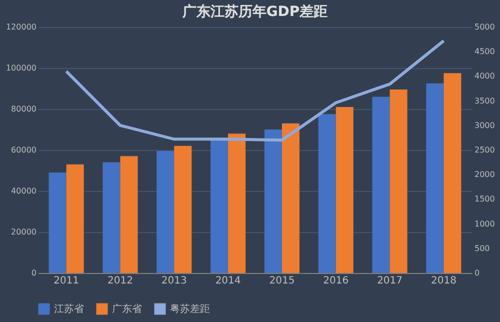 The width and height of the screenshot is (500, 322). I want to click on y2-tick-label: 4000, so click(484, 76).